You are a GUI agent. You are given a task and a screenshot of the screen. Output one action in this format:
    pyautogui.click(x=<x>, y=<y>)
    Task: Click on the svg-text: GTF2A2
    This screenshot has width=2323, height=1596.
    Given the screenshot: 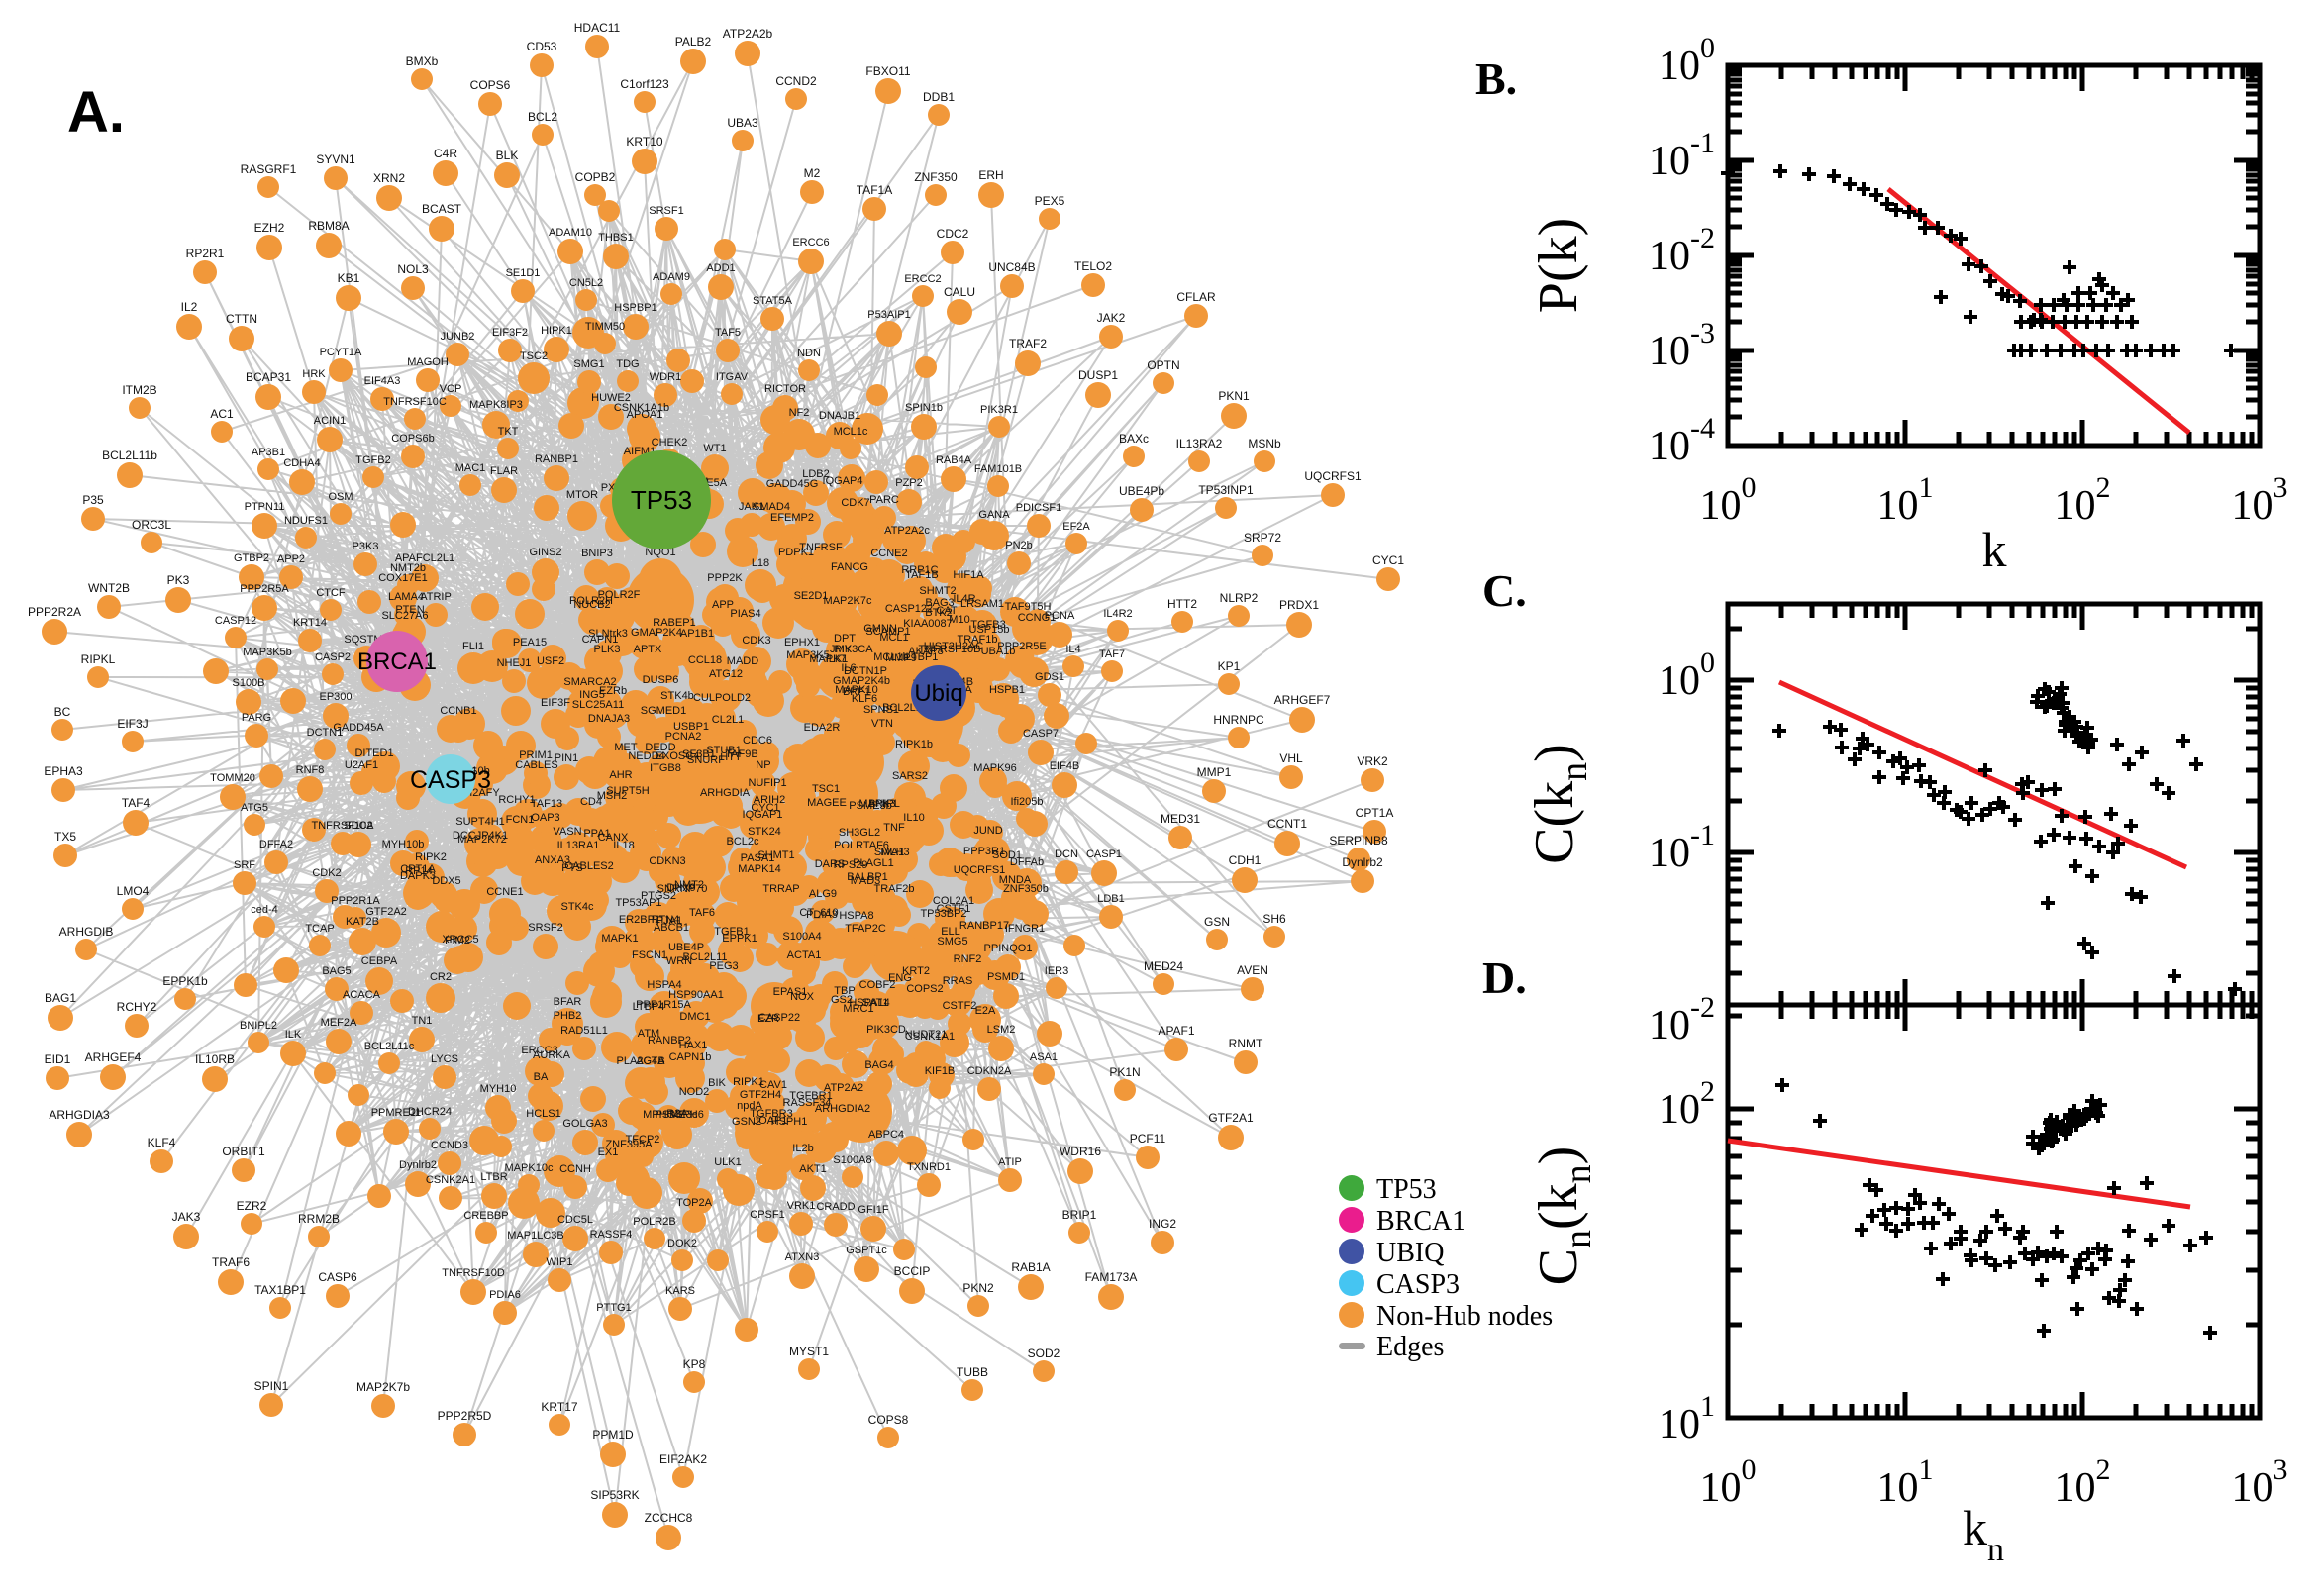 What is the action you would take?
    pyautogui.click(x=386, y=912)
    